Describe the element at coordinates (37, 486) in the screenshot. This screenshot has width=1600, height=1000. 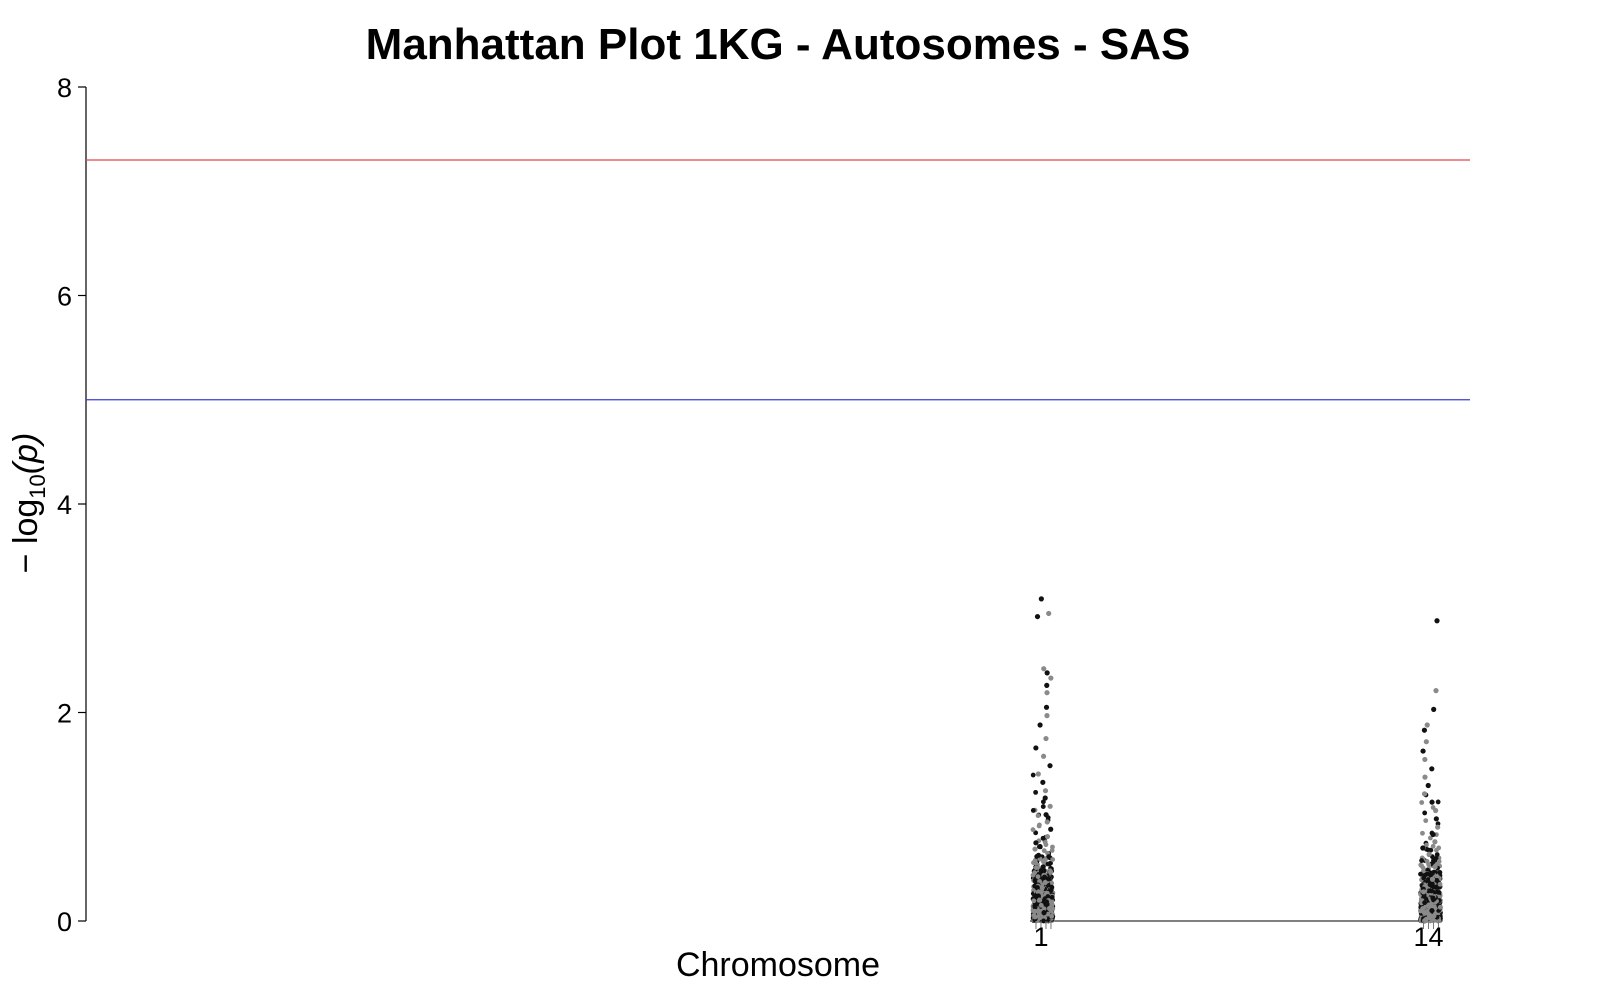
I see `y-axis-title-subscript: 10` at that location.